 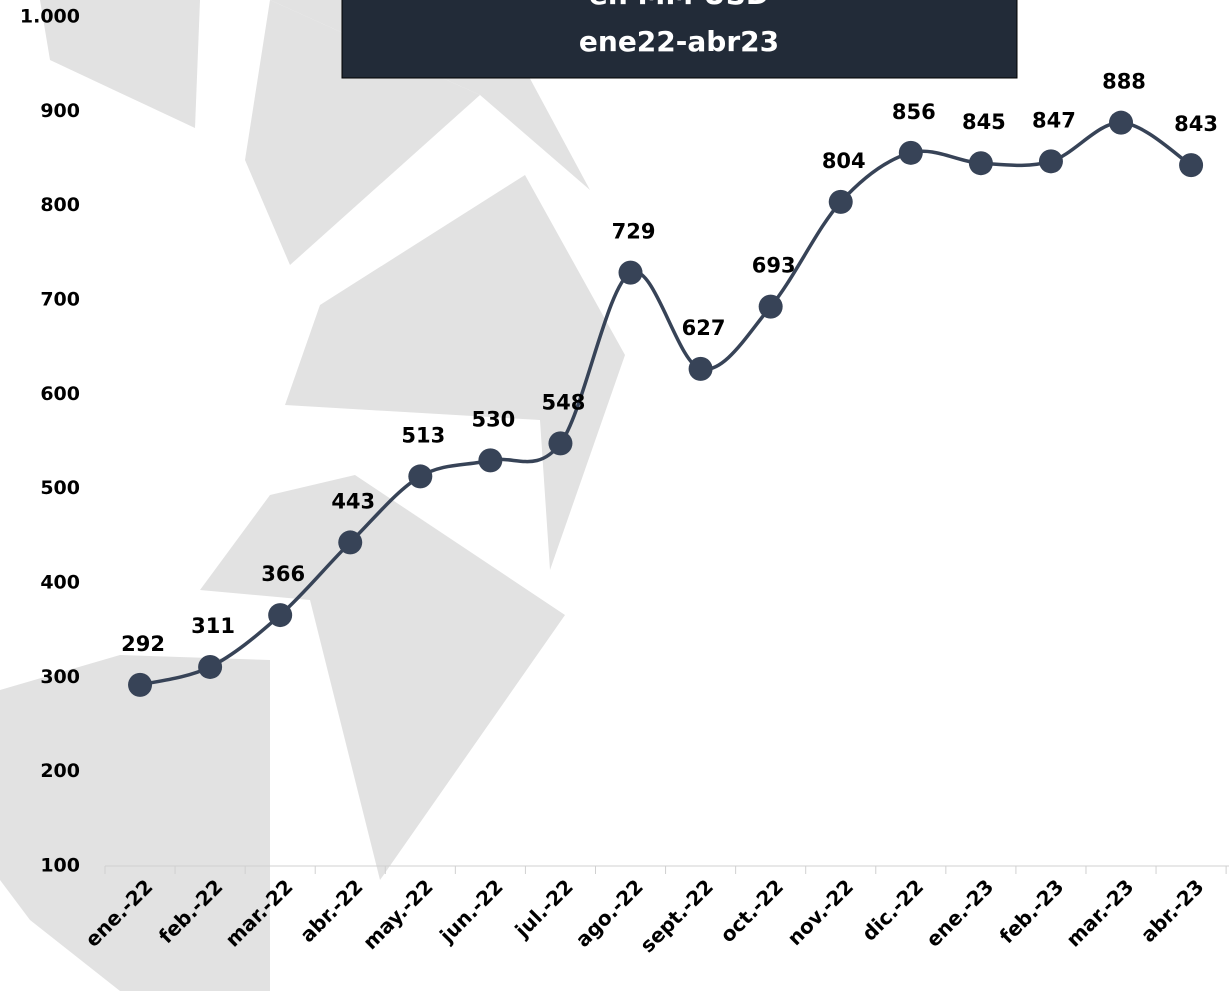 I want to click on x-tick-label: may.-22, so click(x=398, y=914).